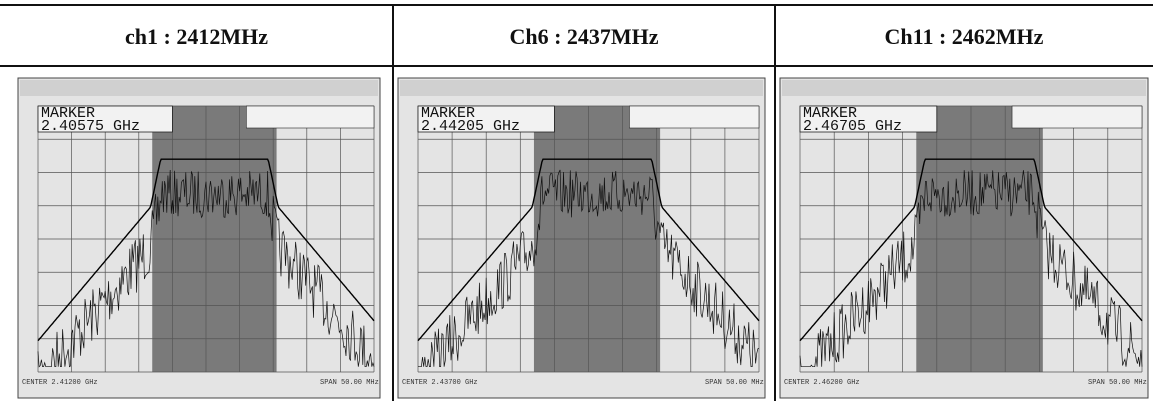  I want to click on column-header: Ch6 : 2437MHz, so click(583, 36).